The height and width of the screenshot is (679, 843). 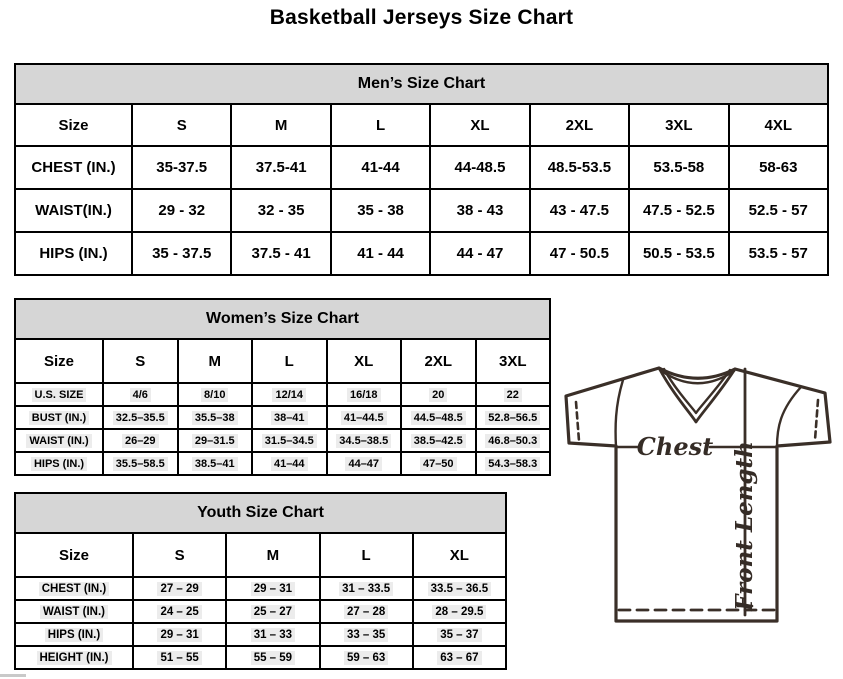 What do you see at coordinates (363, 417) in the screenshot?
I see `cell-value: 41–44.5` at bounding box center [363, 417].